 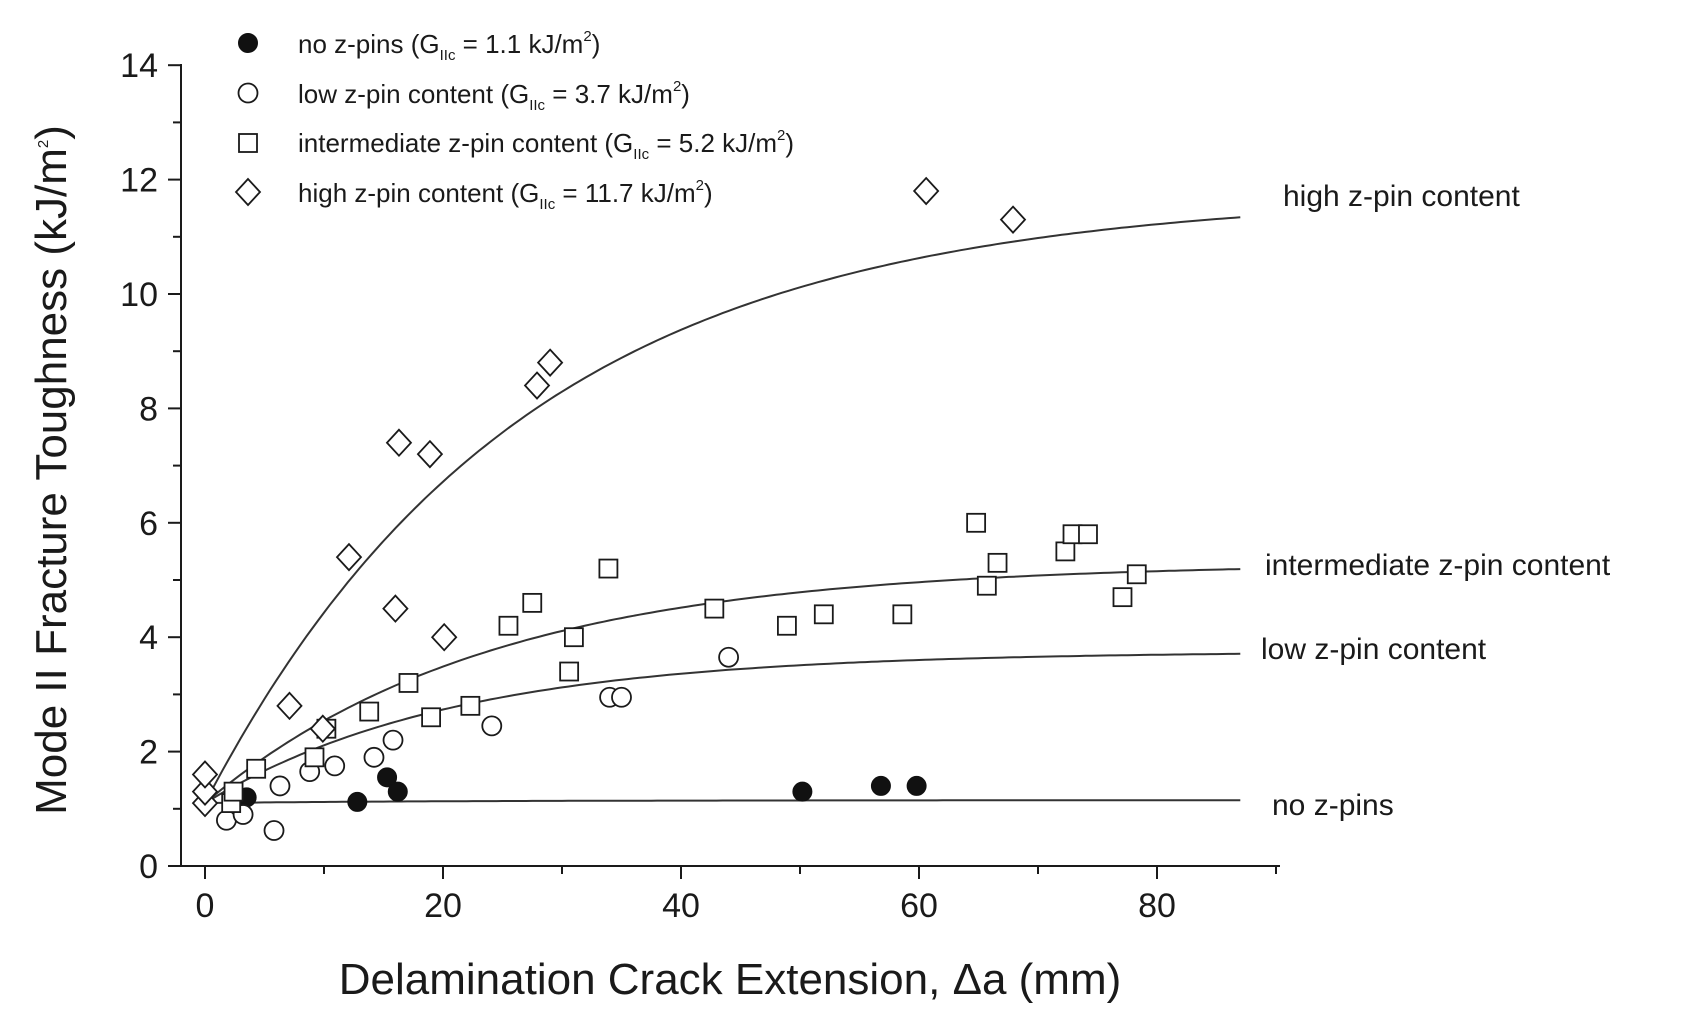 What do you see at coordinates (1438, 565) in the screenshot?
I see `curve-label-intermediate: intermediate z-pin content` at bounding box center [1438, 565].